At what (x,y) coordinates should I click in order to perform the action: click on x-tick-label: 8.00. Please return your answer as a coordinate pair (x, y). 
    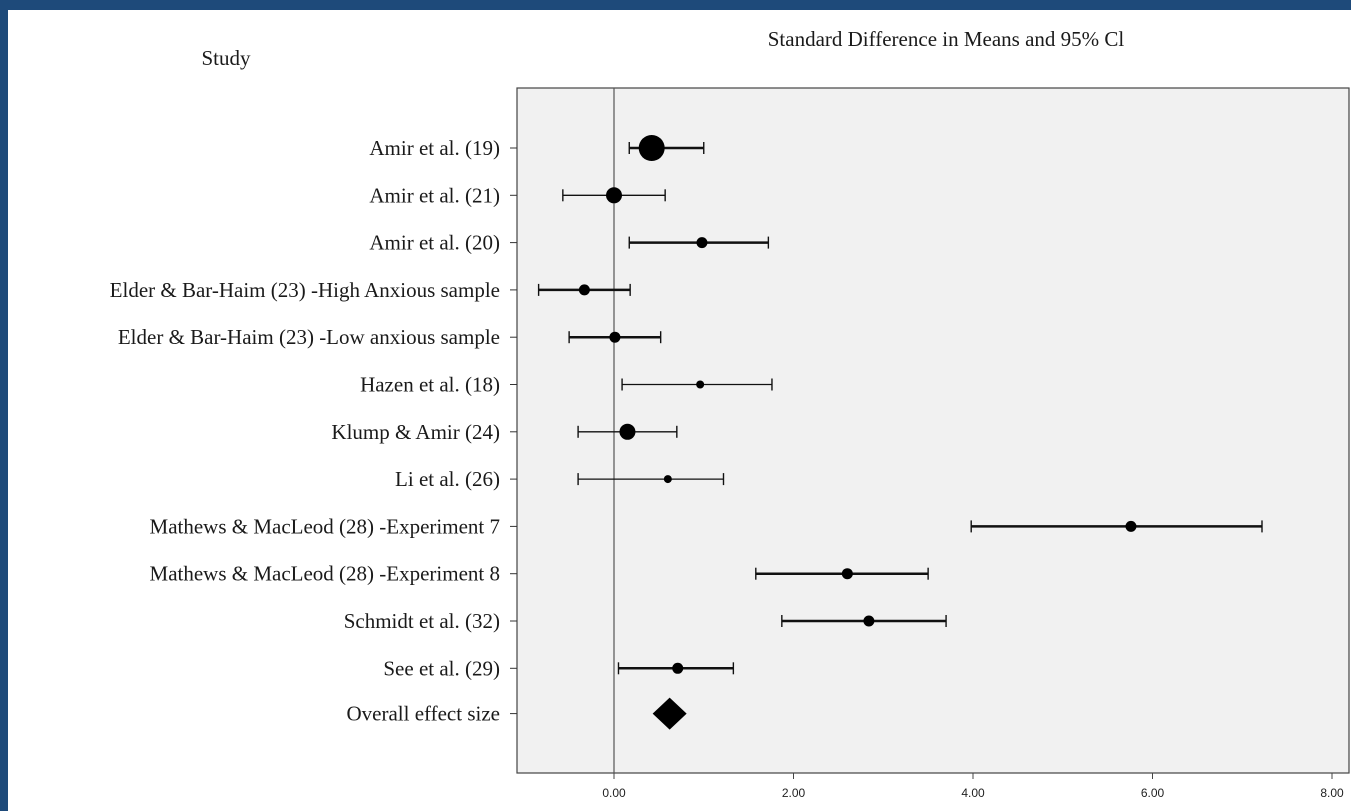
    Looking at the image, I should click on (1332, 793).